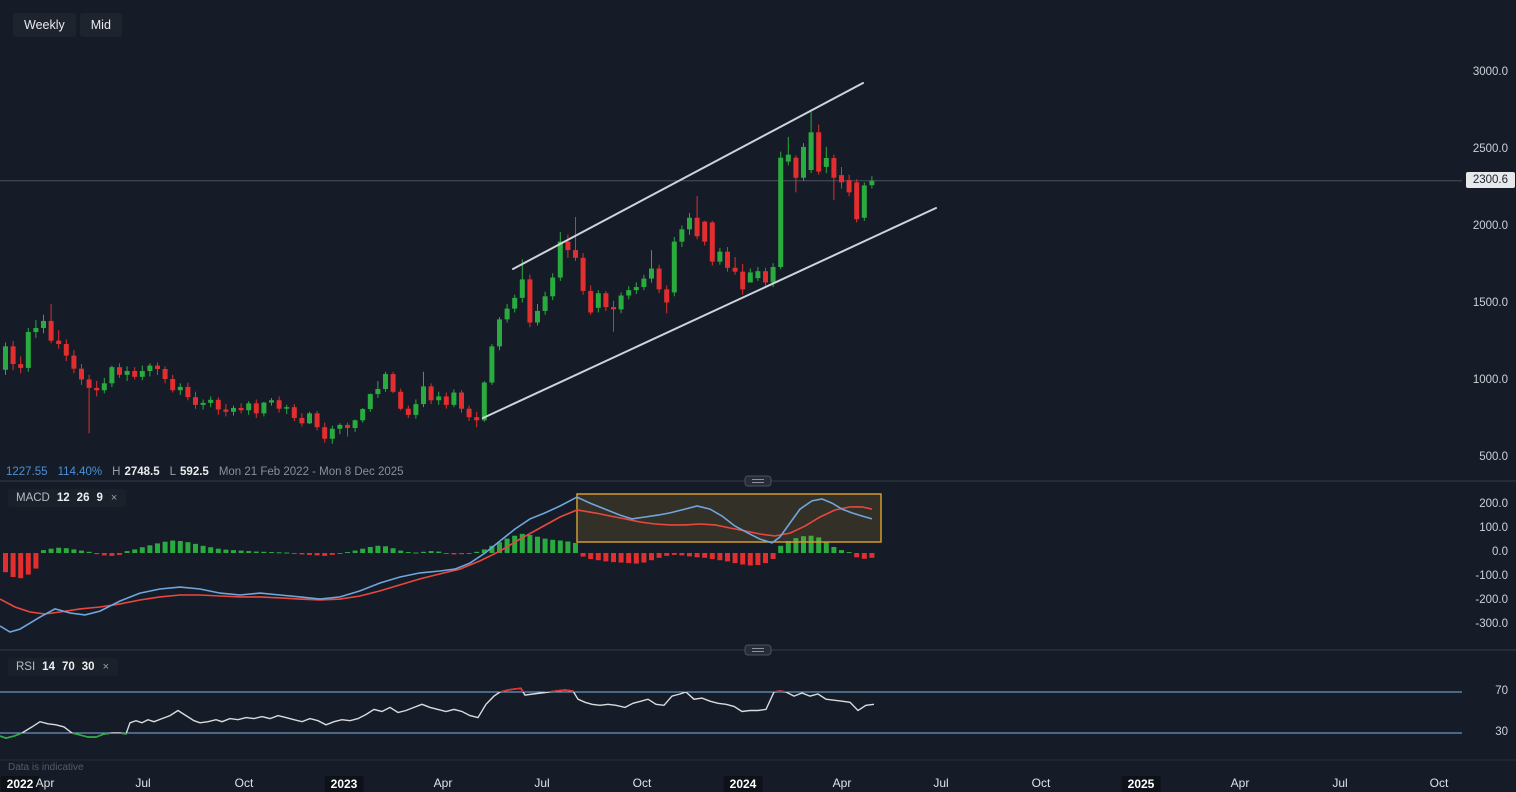  I want to click on time-axis-year-label: 2022, so click(20, 784).